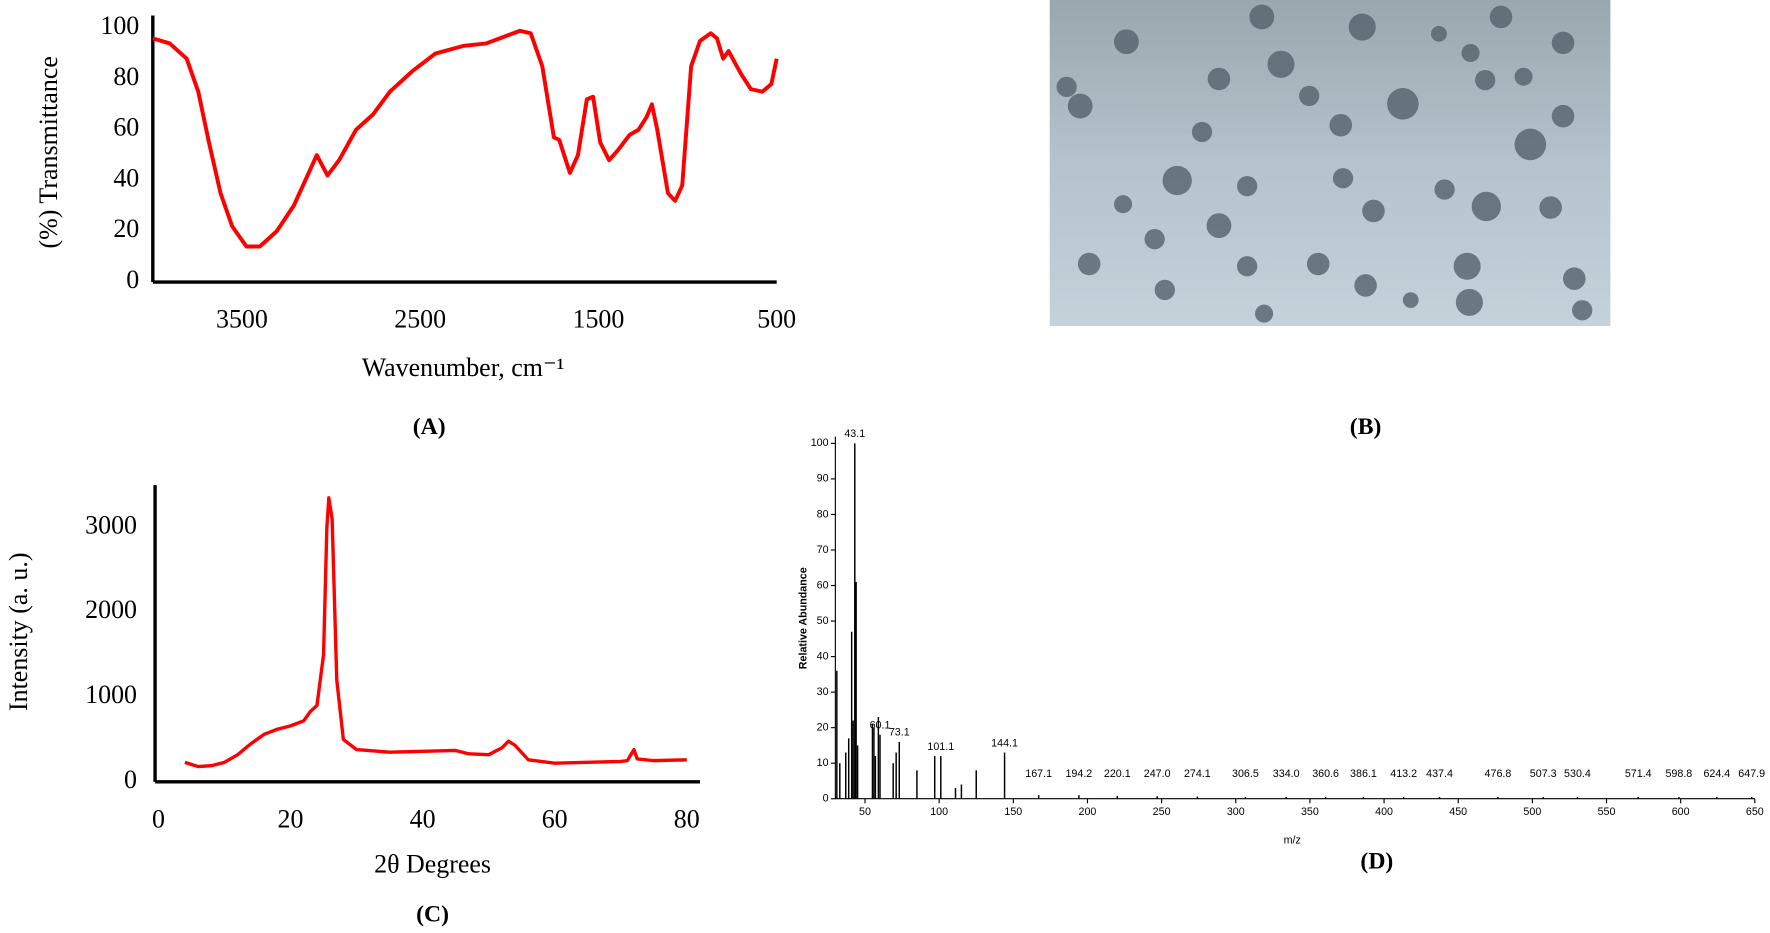  What do you see at coordinates (940, 747) in the screenshot?
I see `peak-label: 101.1` at bounding box center [940, 747].